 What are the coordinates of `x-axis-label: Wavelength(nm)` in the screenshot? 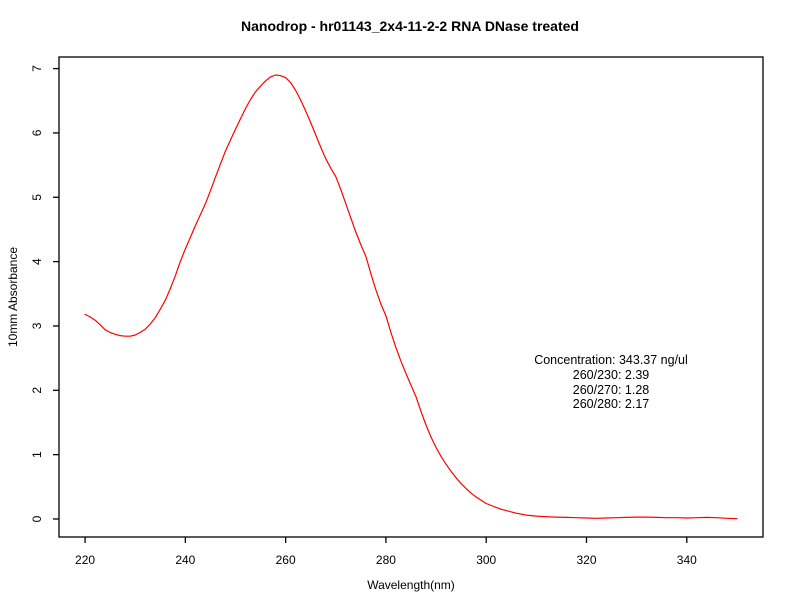 It's located at (411, 585).